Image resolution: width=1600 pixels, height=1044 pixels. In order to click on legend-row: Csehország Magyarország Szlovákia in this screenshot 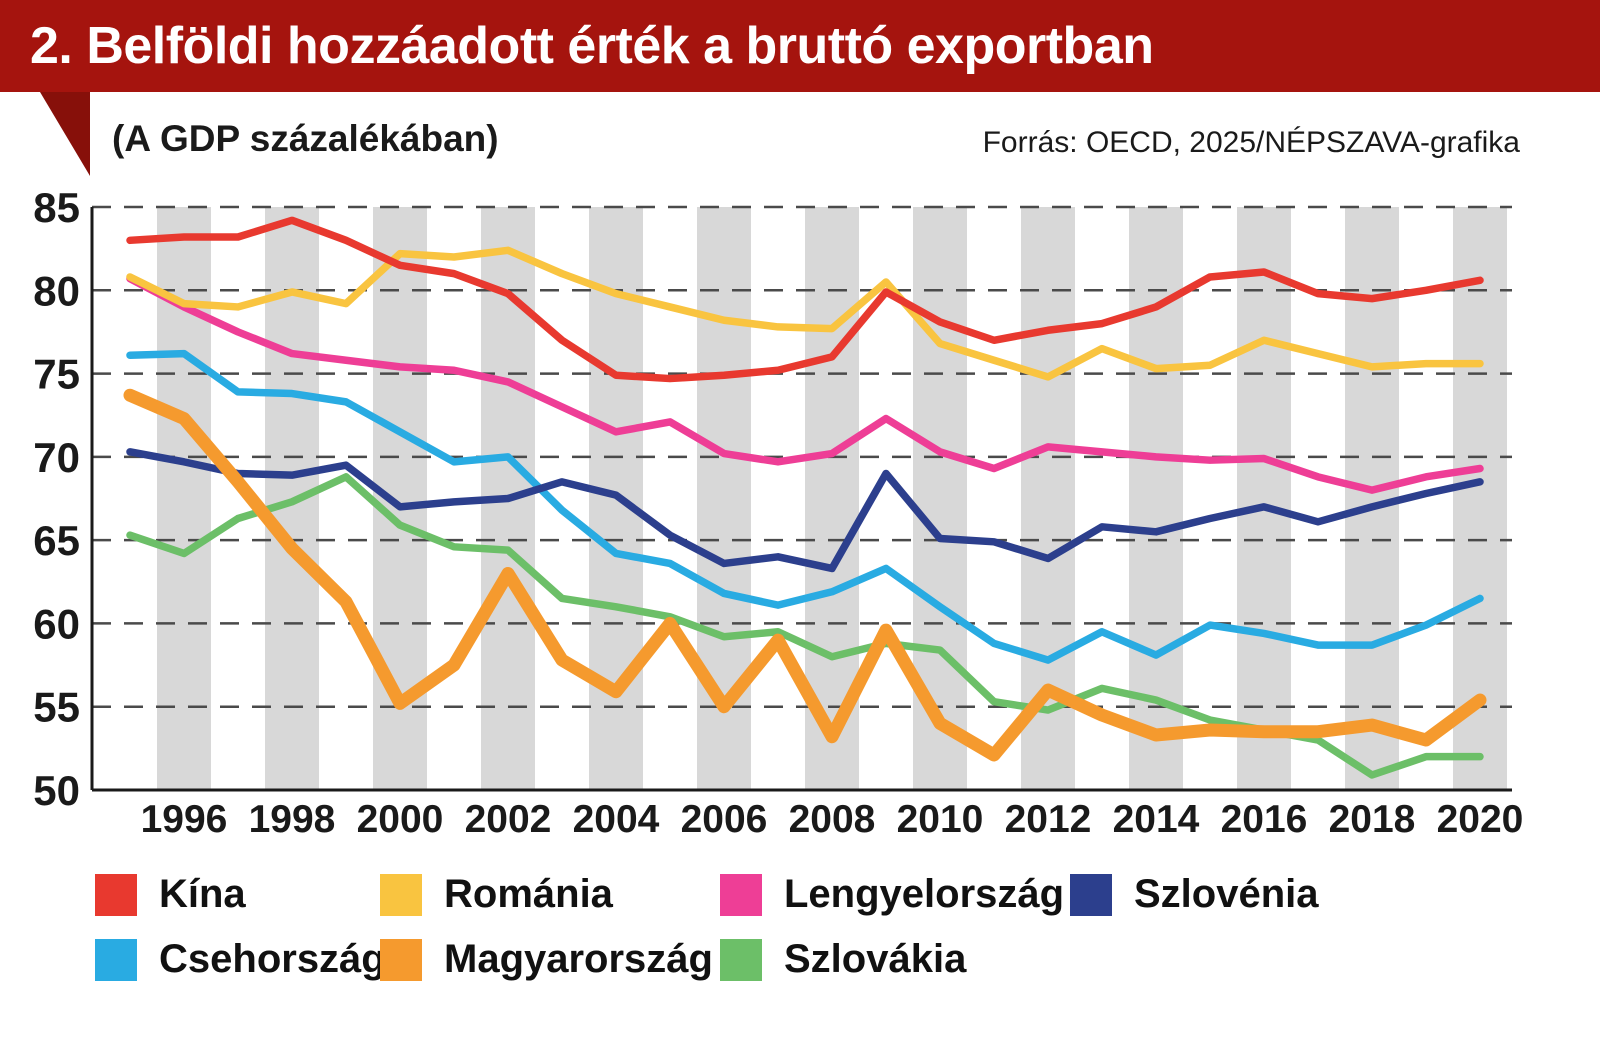, I will do `click(827, 959)`.